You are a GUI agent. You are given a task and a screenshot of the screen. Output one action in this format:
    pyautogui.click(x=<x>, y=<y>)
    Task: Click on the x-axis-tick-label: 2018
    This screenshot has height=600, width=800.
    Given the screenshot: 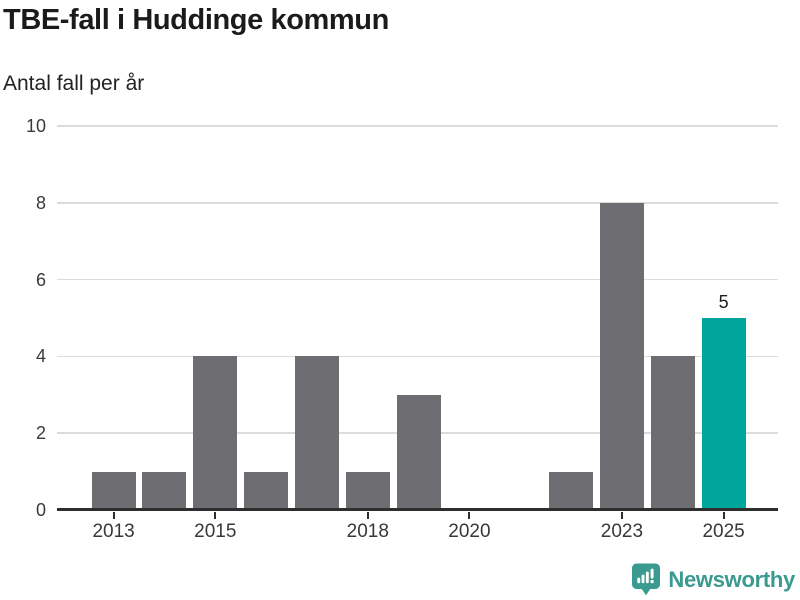 What is the action you would take?
    pyautogui.click(x=367, y=531)
    